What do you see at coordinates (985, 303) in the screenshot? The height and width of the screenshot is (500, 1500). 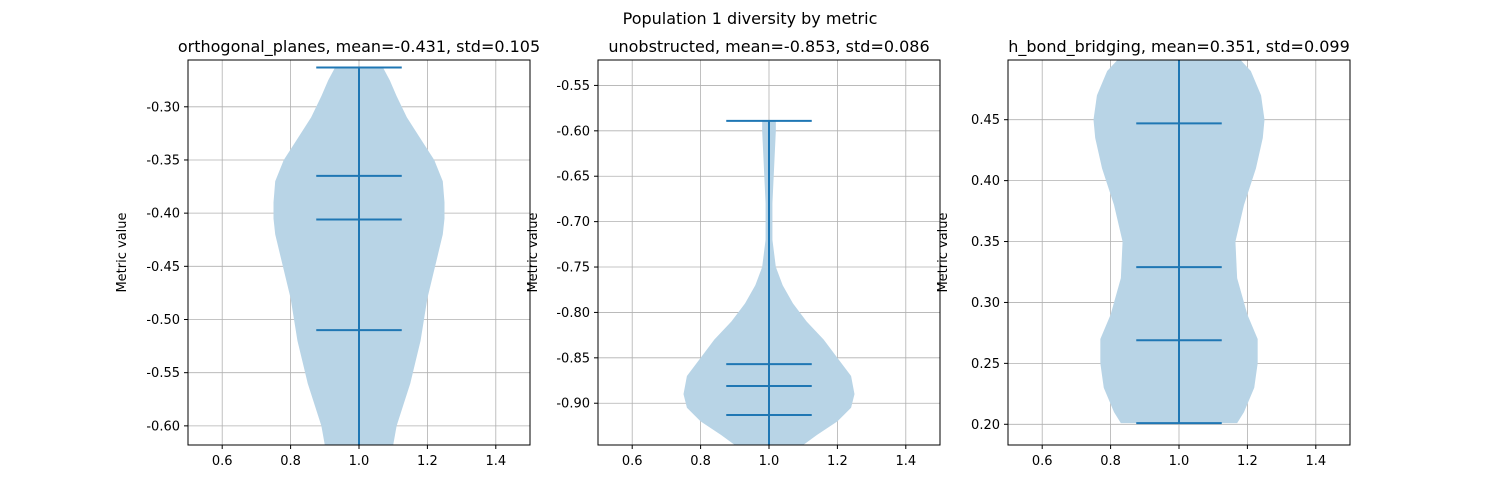 I see `y-tick-label: 0.30` at bounding box center [985, 303].